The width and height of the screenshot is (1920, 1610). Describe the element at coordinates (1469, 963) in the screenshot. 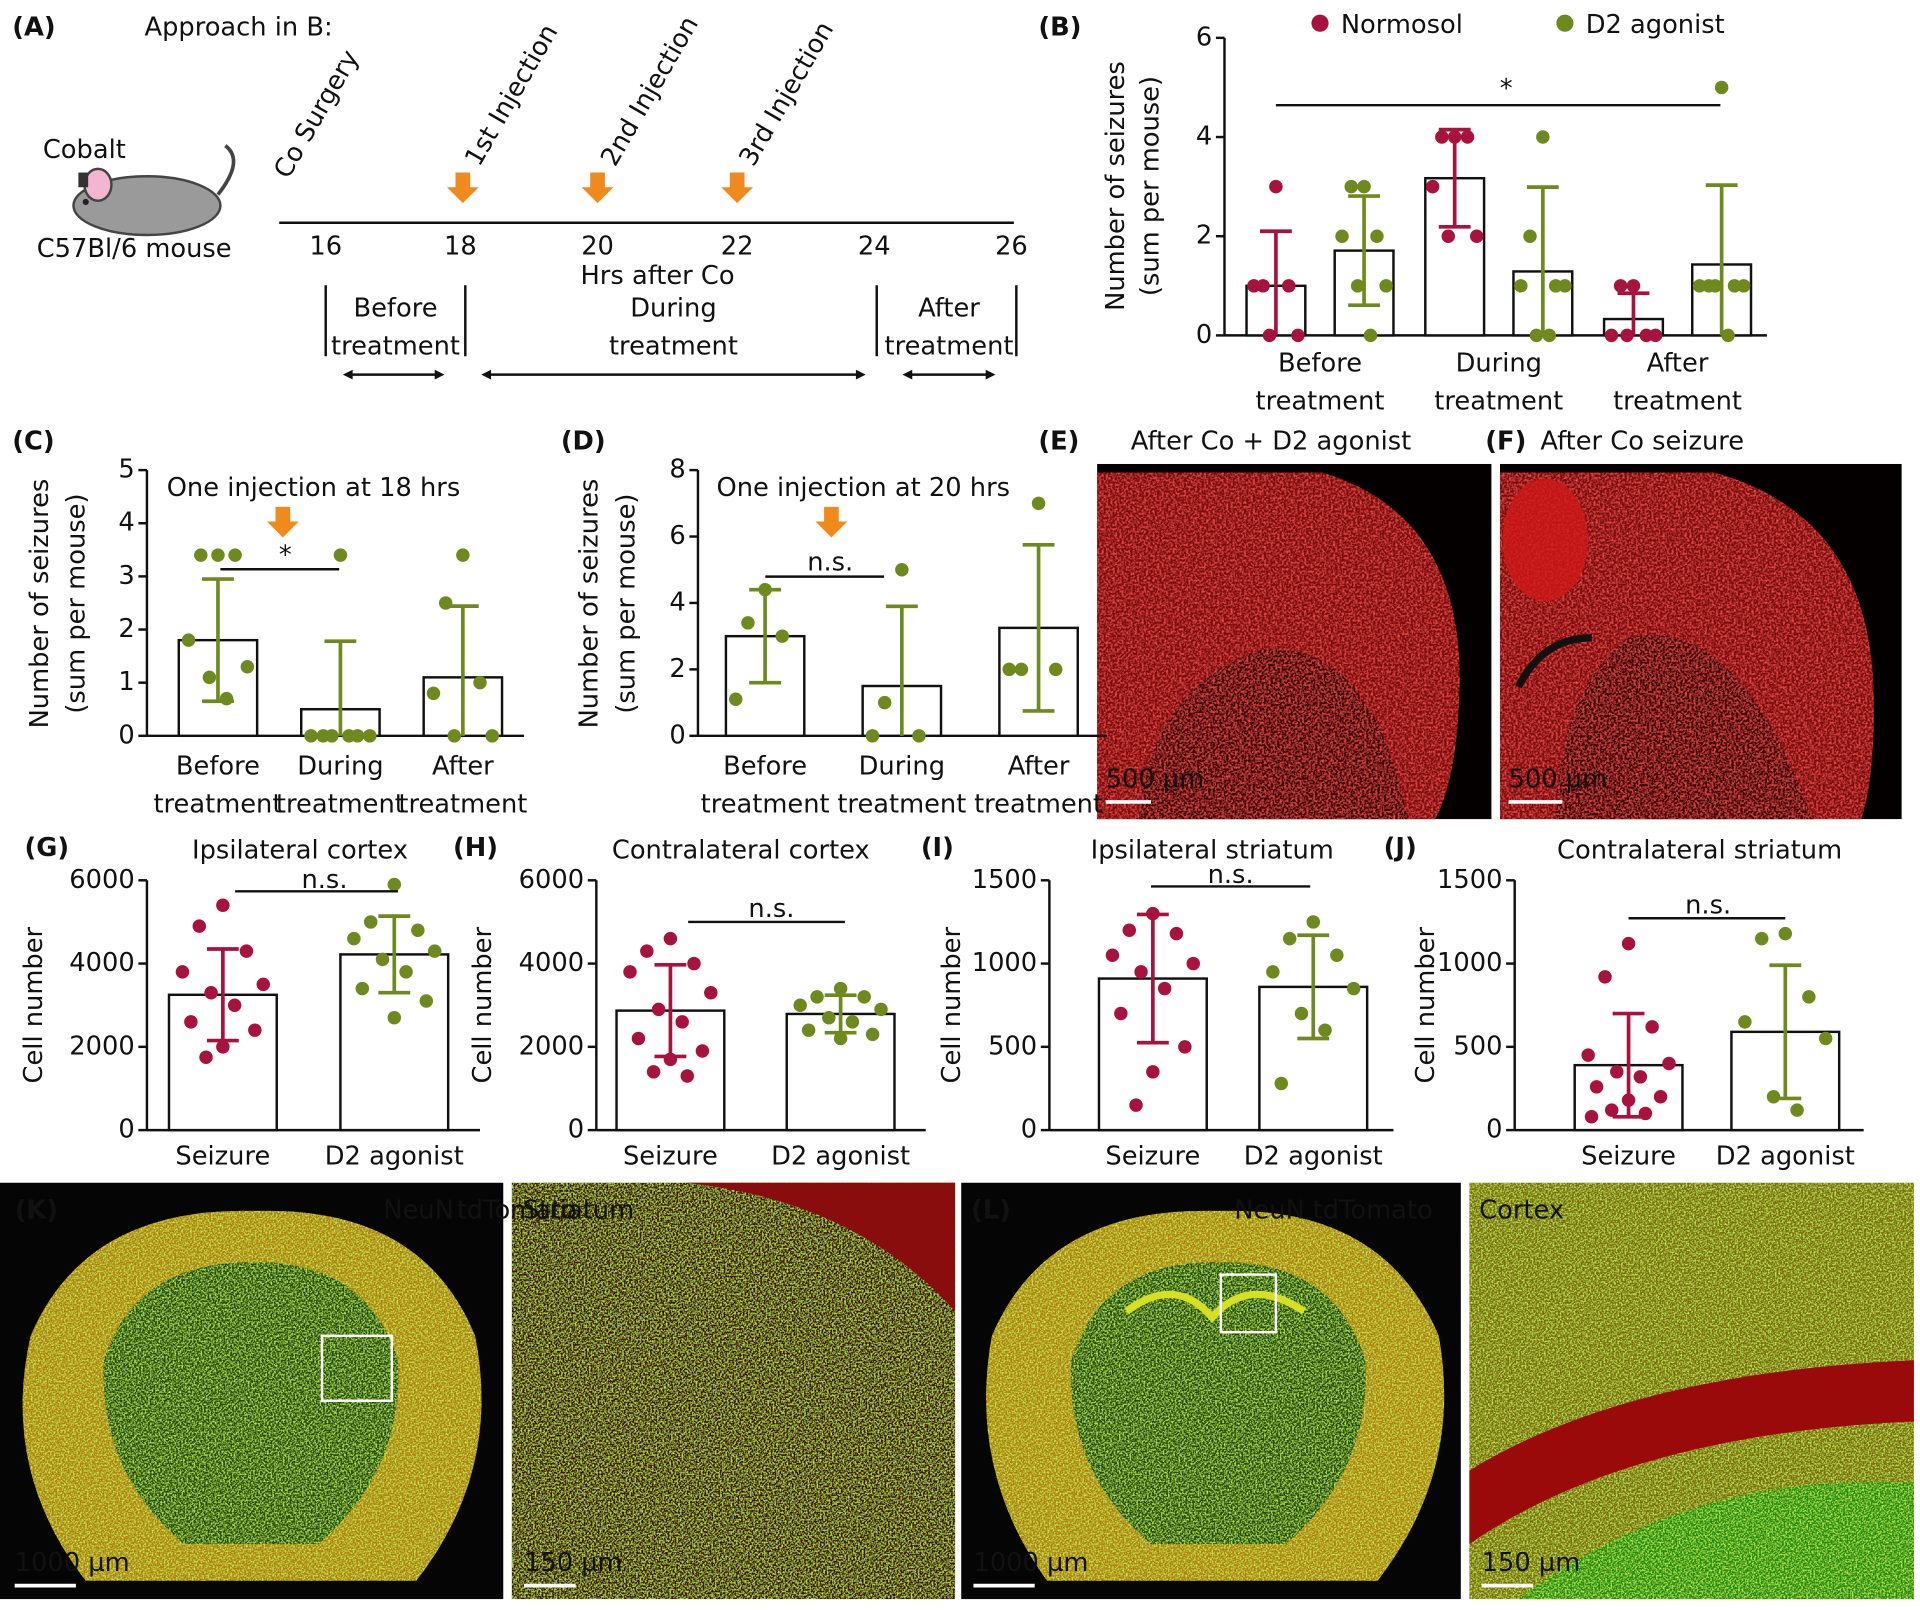

I see `y-tick-label: 1000` at that location.